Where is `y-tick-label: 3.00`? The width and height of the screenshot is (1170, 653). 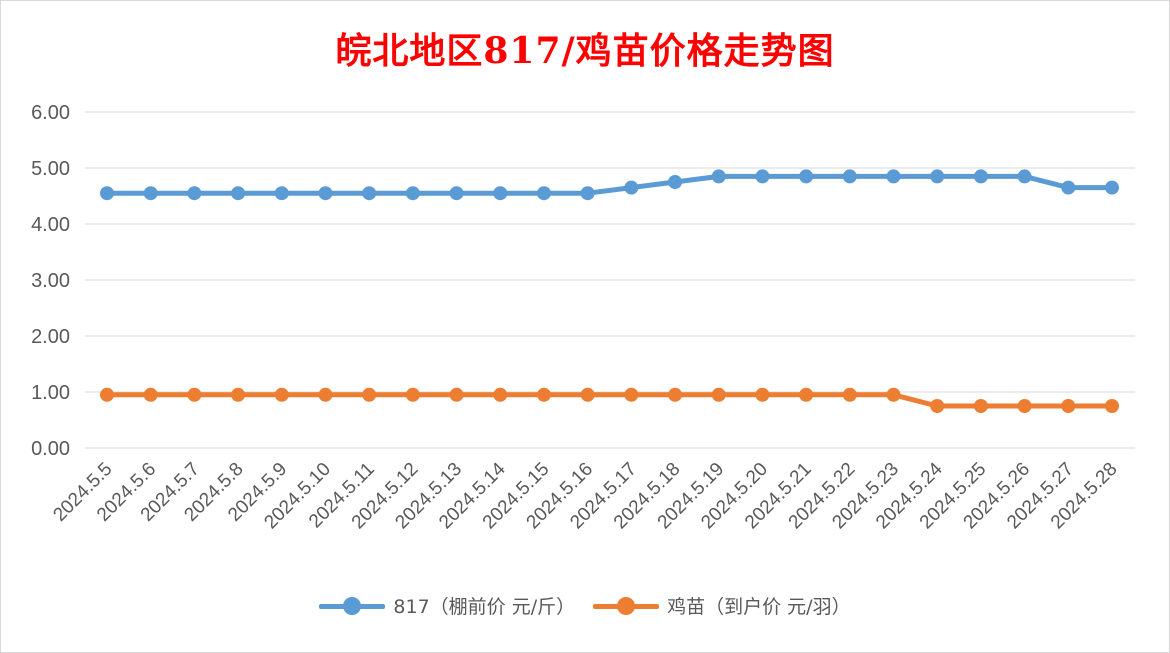 y-tick-label: 3.00 is located at coordinates (50, 281).